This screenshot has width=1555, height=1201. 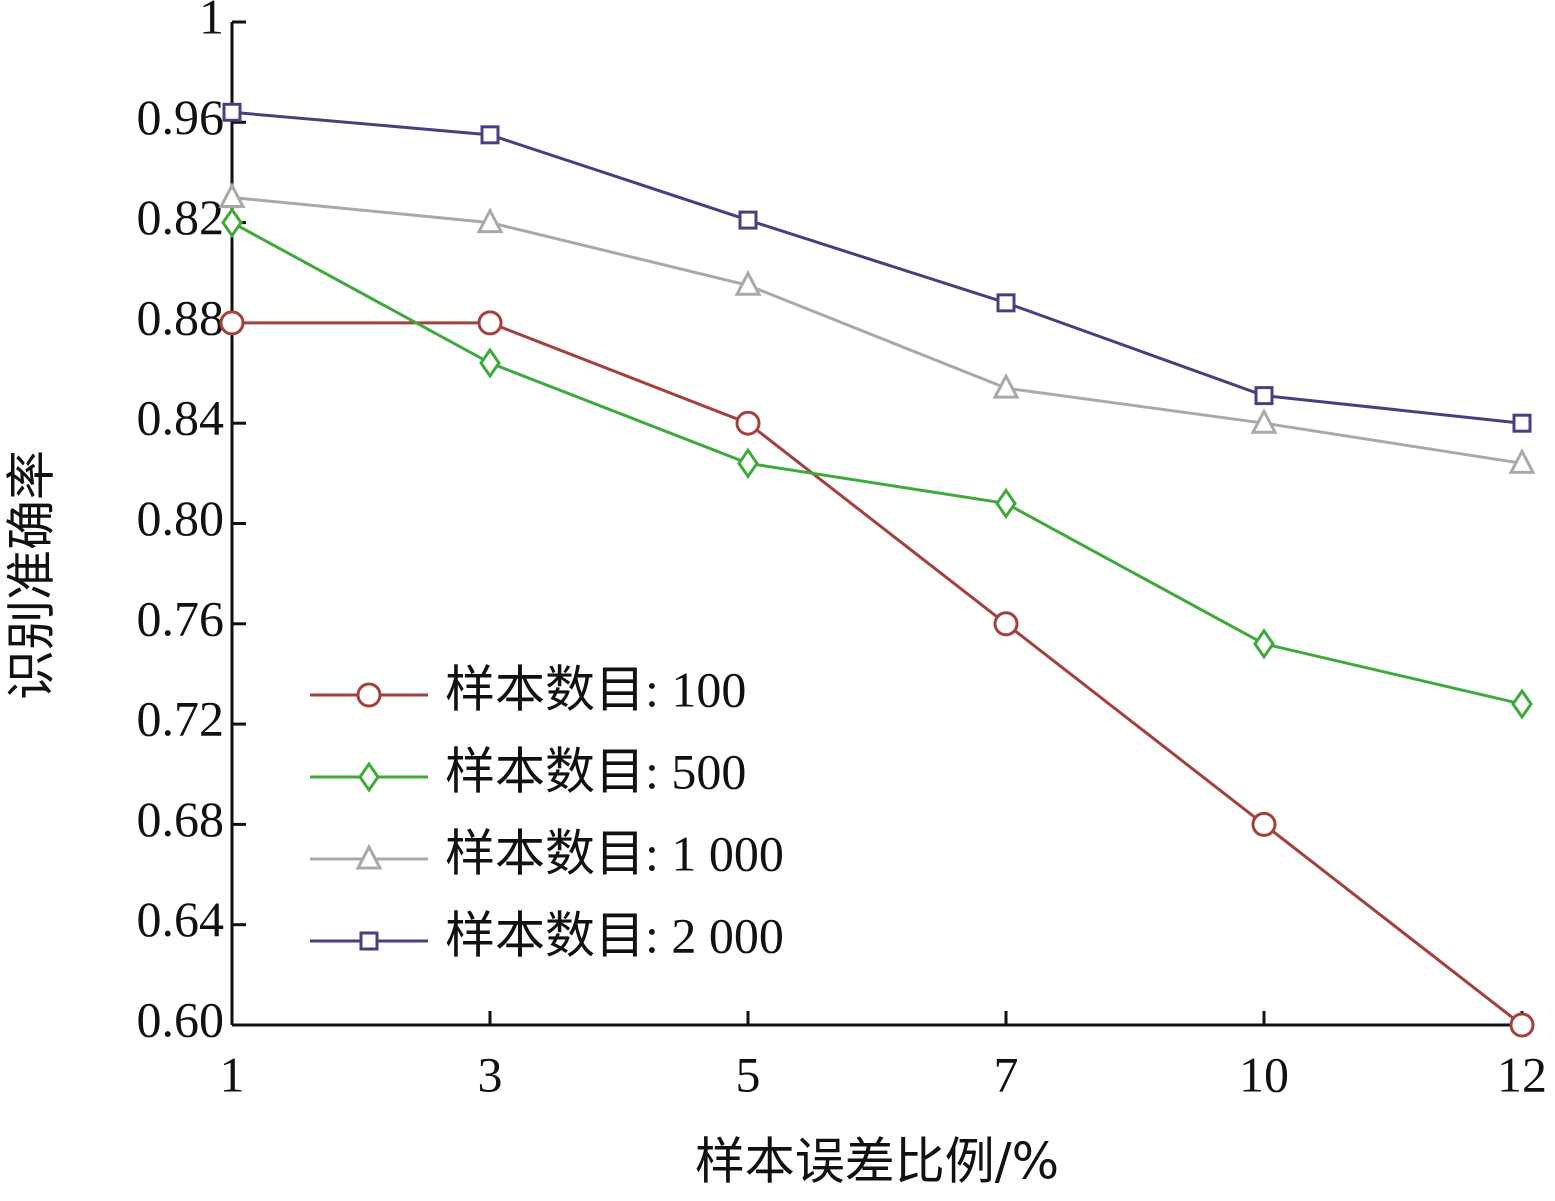 I want to click on y-tick-label: 0.96, so click(x=181, y=117).